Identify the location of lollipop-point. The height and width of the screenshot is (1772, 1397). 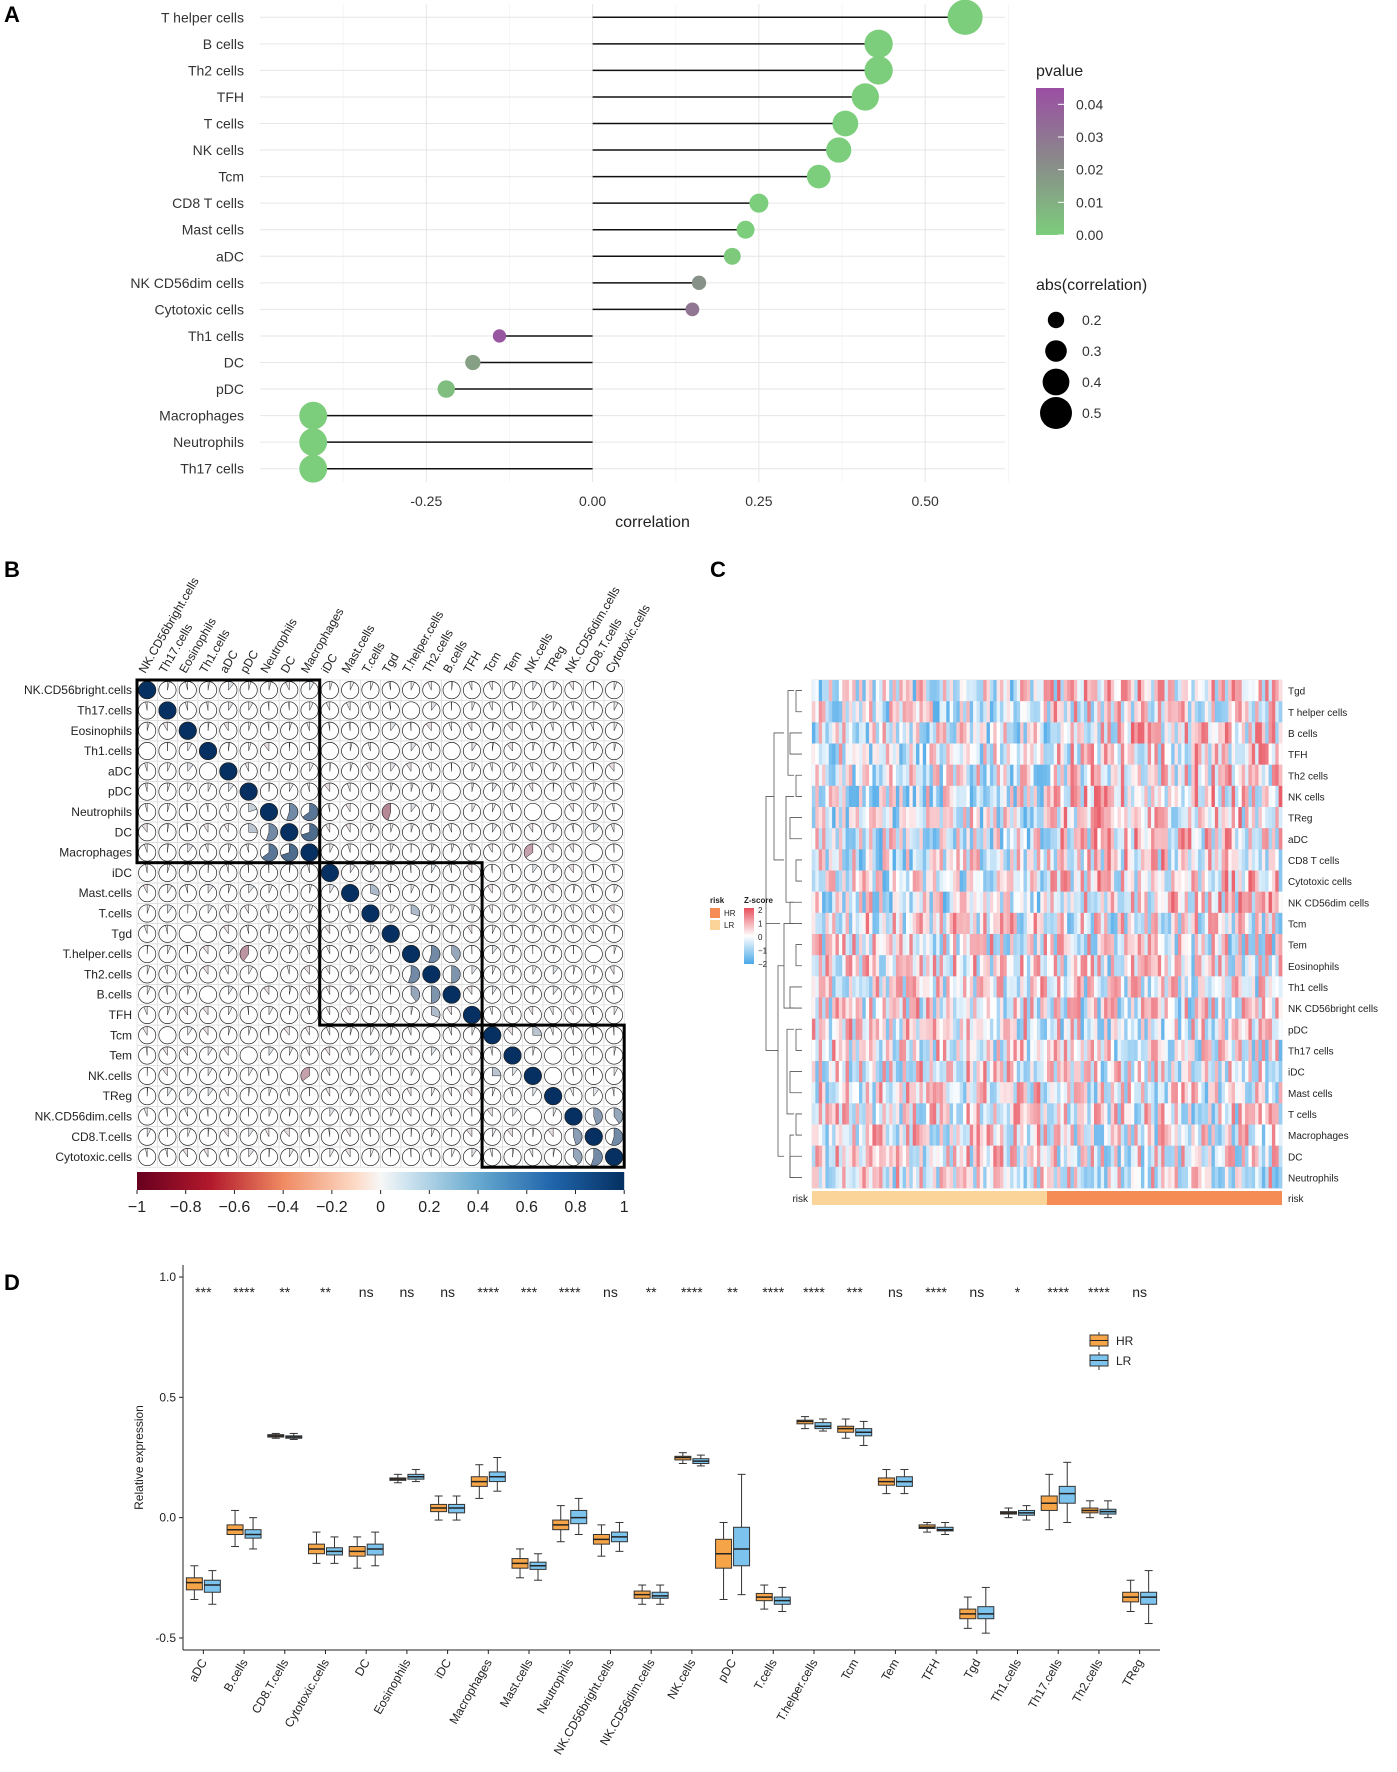
(692, 309).